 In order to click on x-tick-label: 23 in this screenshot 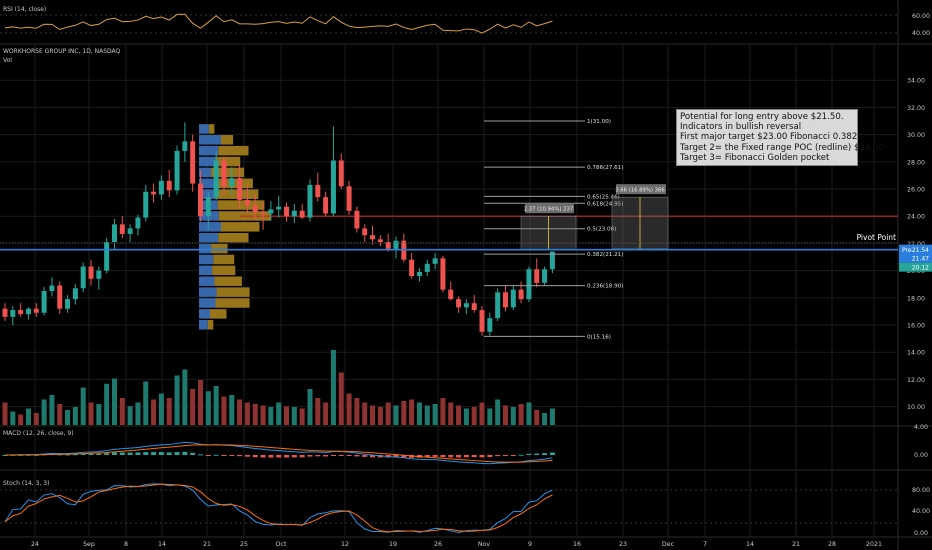, I will do `click(623, 544)`.